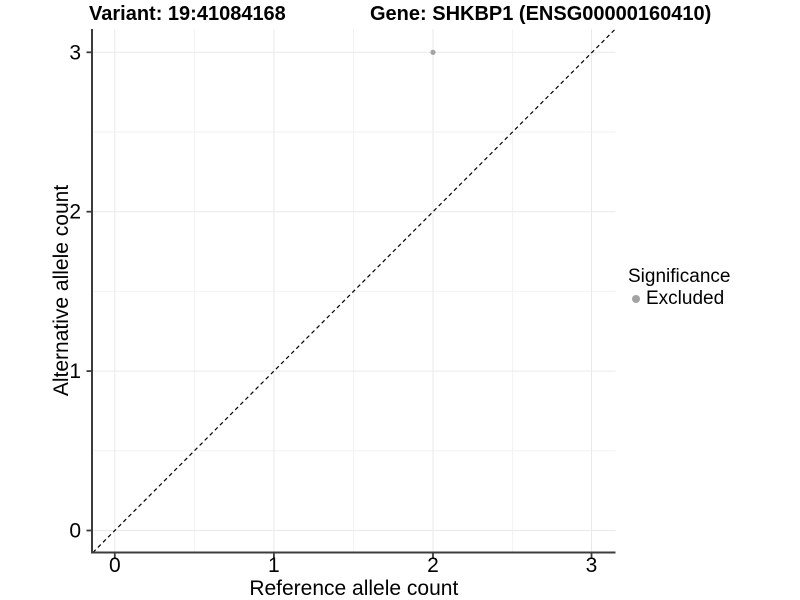 Image resolution: width=800 pixels, height=600 pixels. What do you see at coordinates (433, 52) in the screenshot?
I see `data-point` at bounding box center [433, 52].